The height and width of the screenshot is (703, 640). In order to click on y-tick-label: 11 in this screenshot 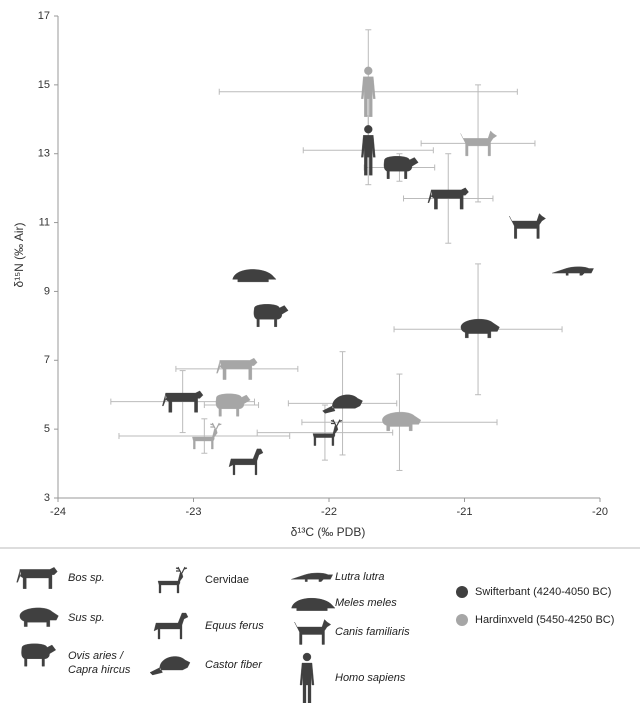, I will do `click(44, 222)`.